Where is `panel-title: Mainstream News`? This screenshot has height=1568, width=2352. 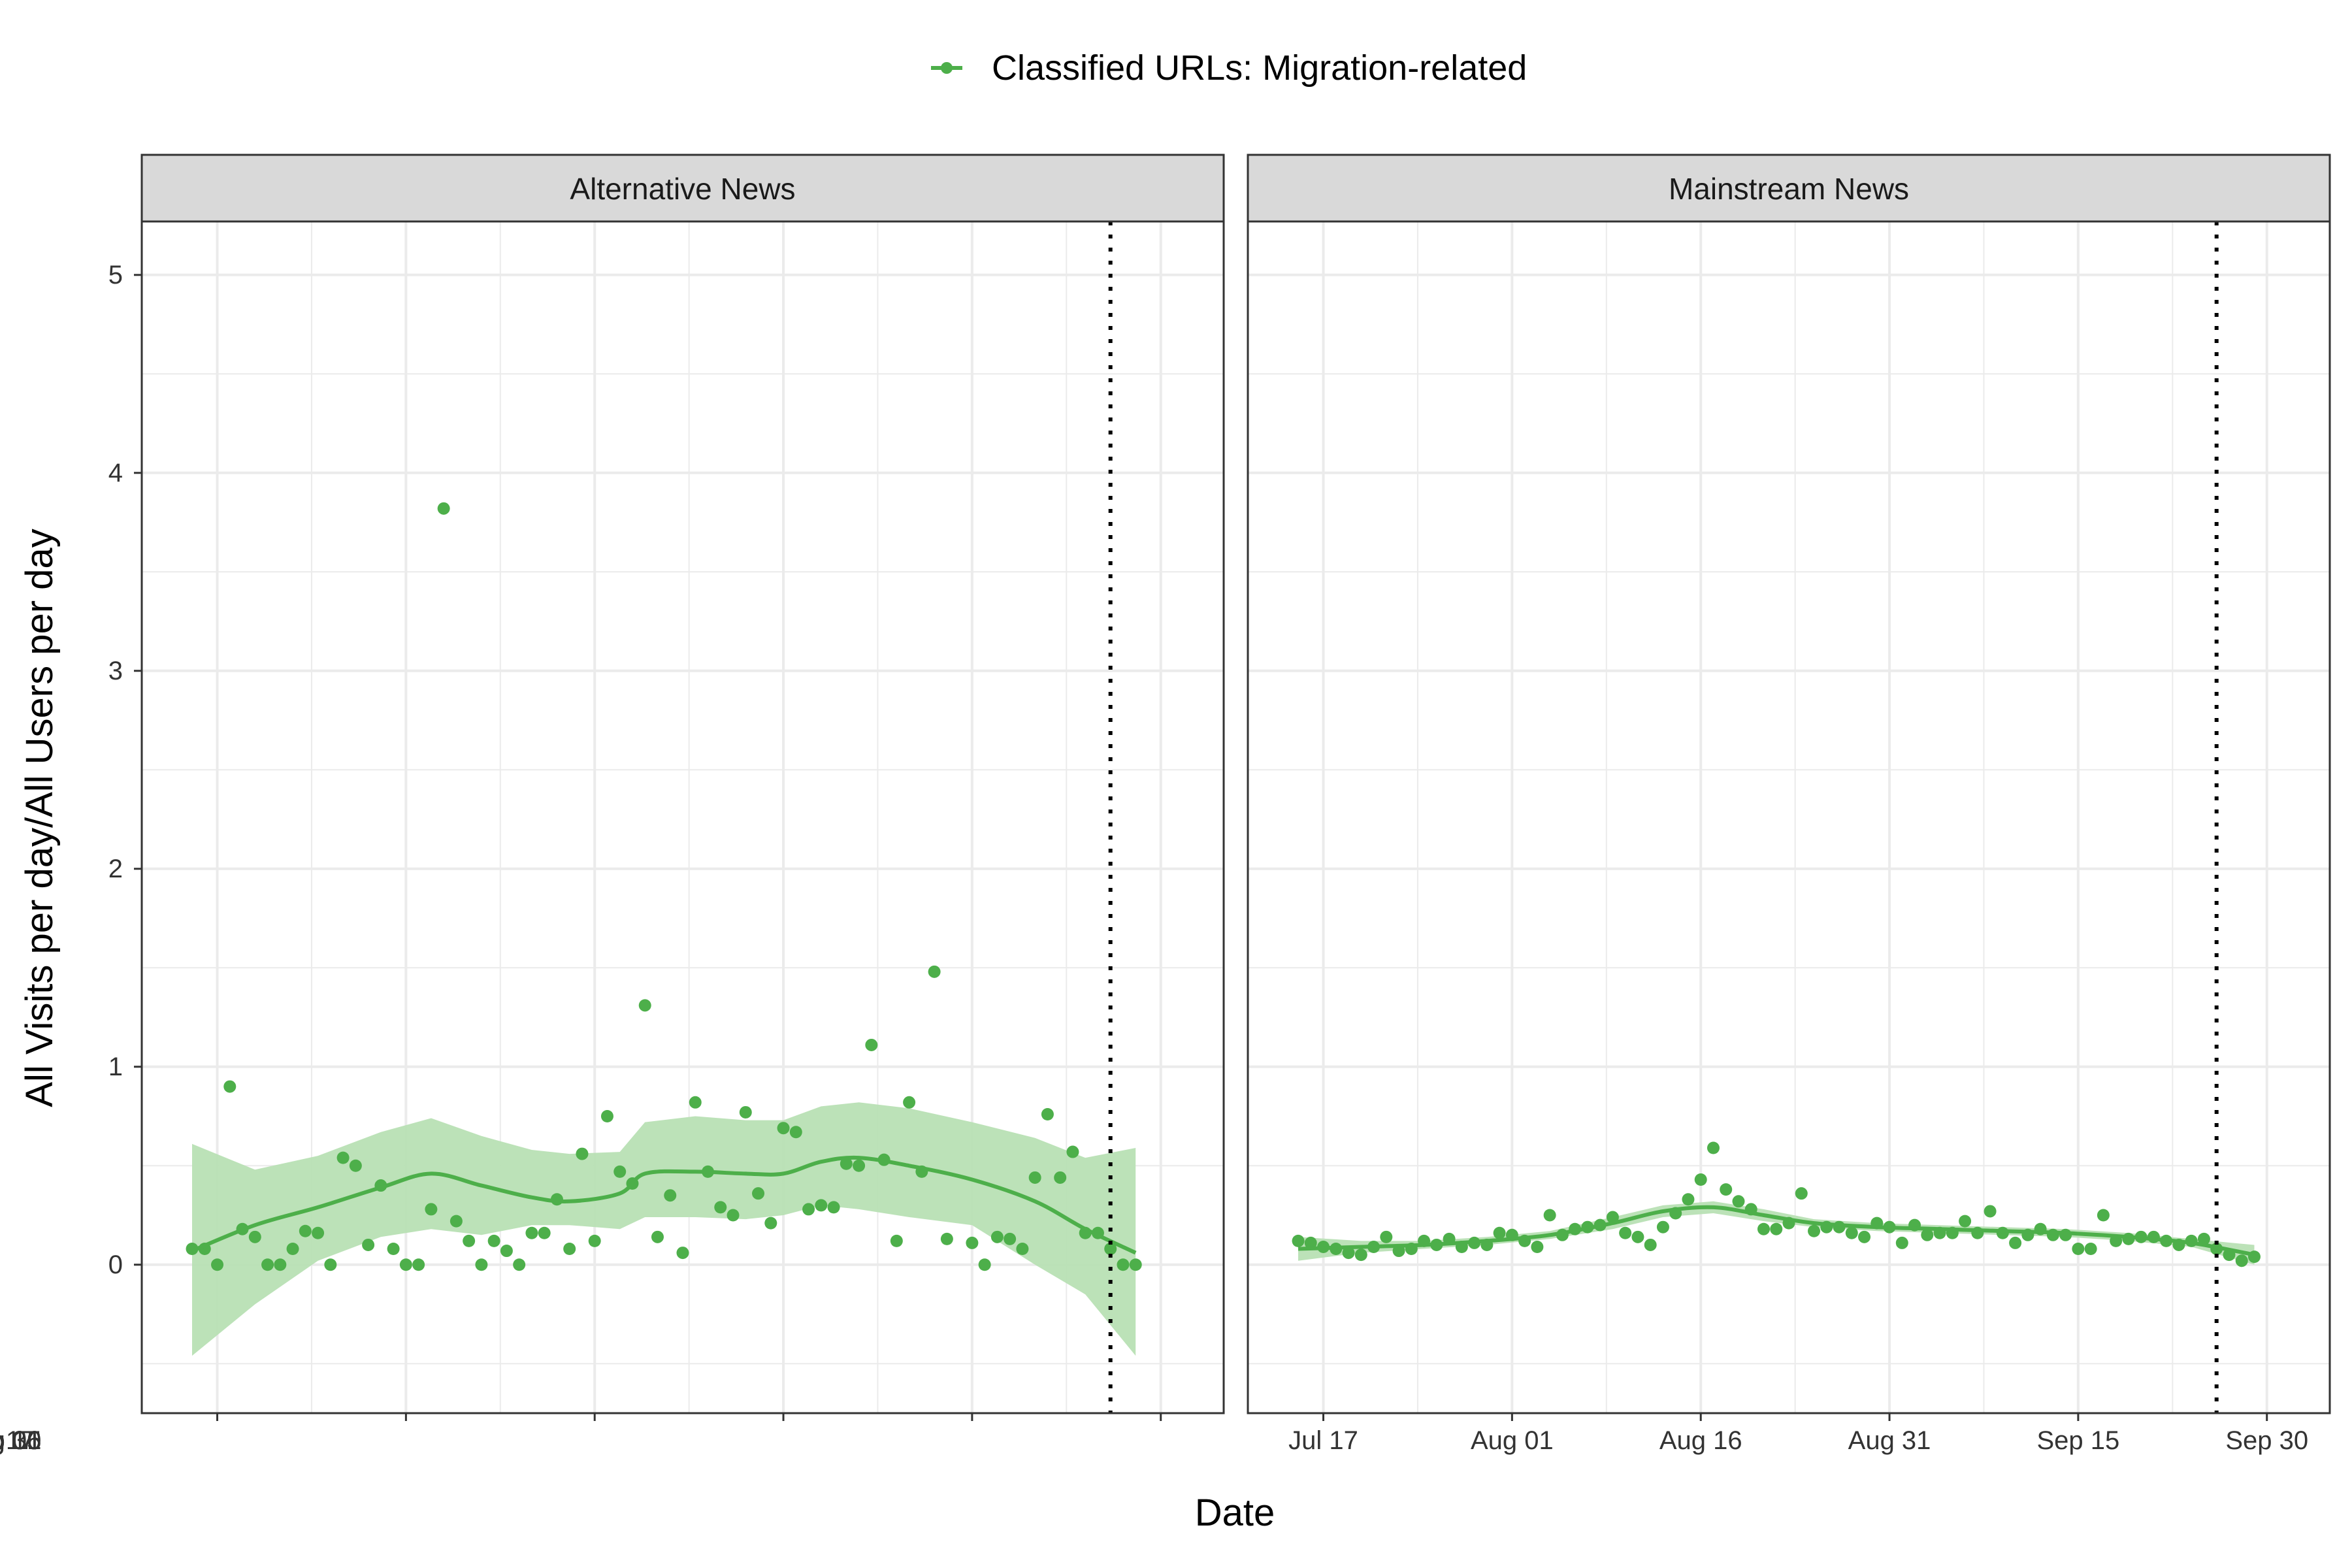 panel-title: Mainstream News is located at coordinates (1789, 189).